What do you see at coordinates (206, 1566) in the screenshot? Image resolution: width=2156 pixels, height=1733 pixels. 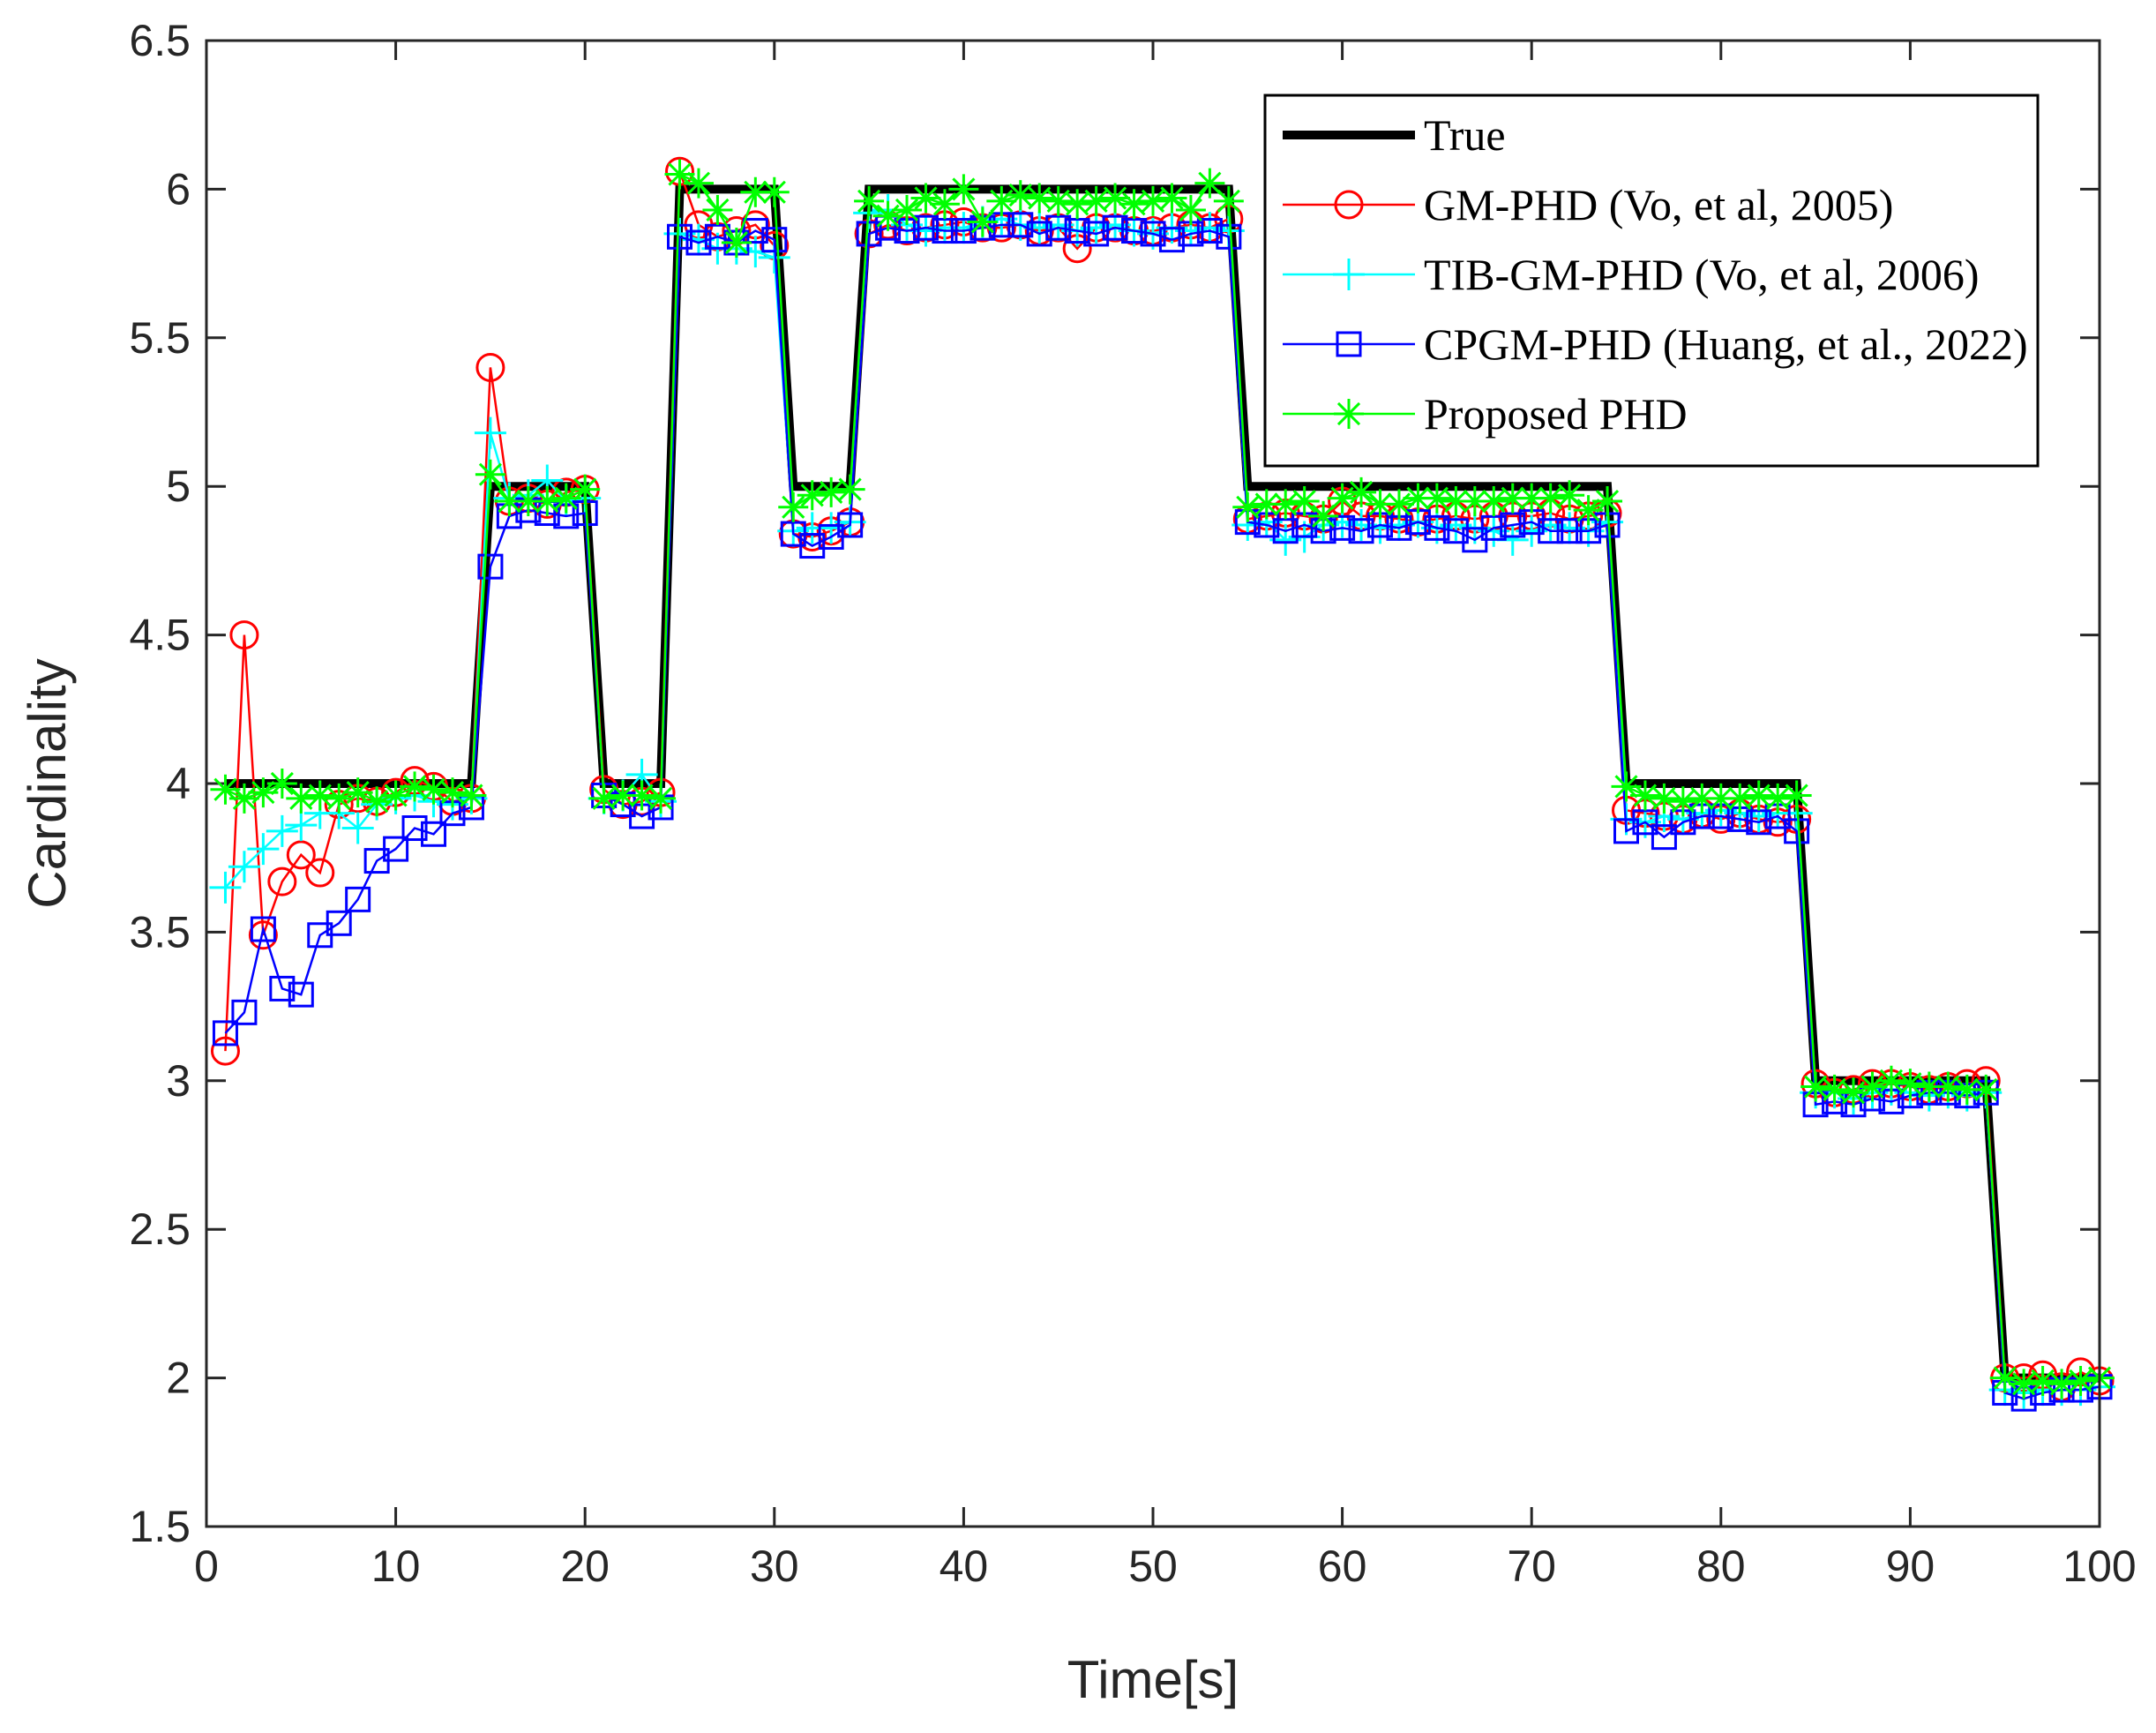 I see `x-tick-label: 0` at bounding box center [206, 1566].